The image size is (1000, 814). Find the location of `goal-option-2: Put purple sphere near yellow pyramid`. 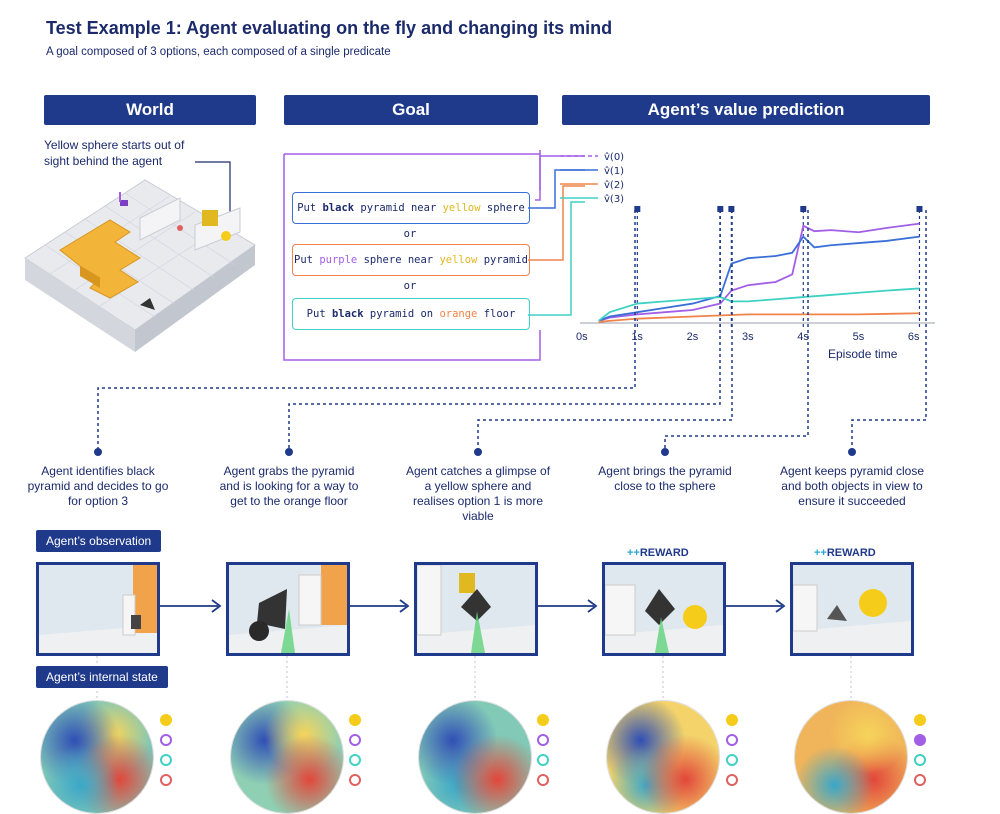

goal-option-2: Put purple sphere near yellow pyramid is located at coordinates (411, 260).